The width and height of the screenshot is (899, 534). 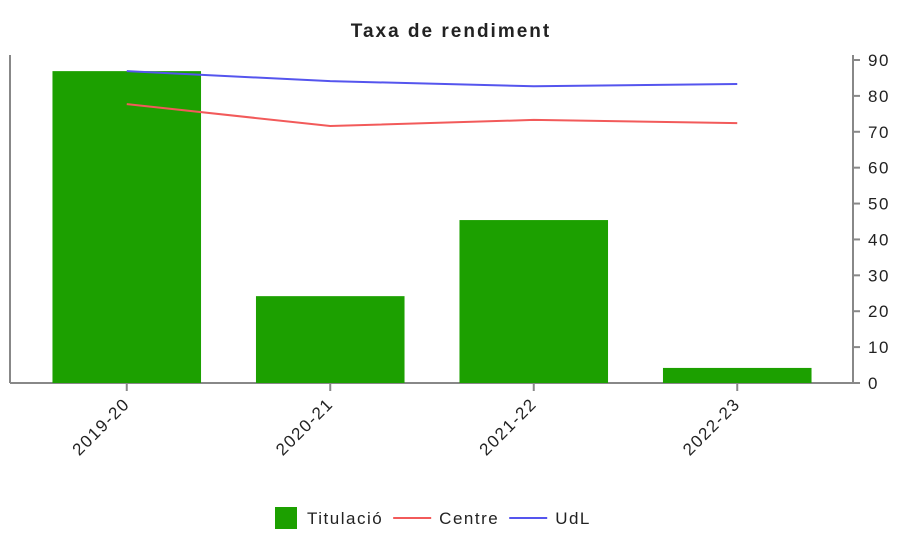 What do you see at coordinates (879, 204) in the screenshot?
I see `y-tick-label: 50` at bounding box center [879, 204].